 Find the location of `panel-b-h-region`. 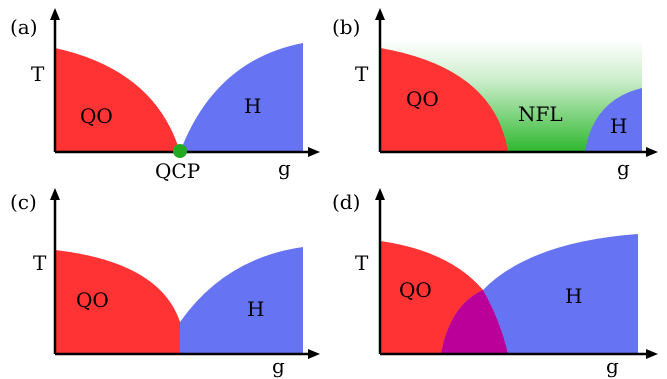

panel-b-h-region is located at coordinates (613, 120).